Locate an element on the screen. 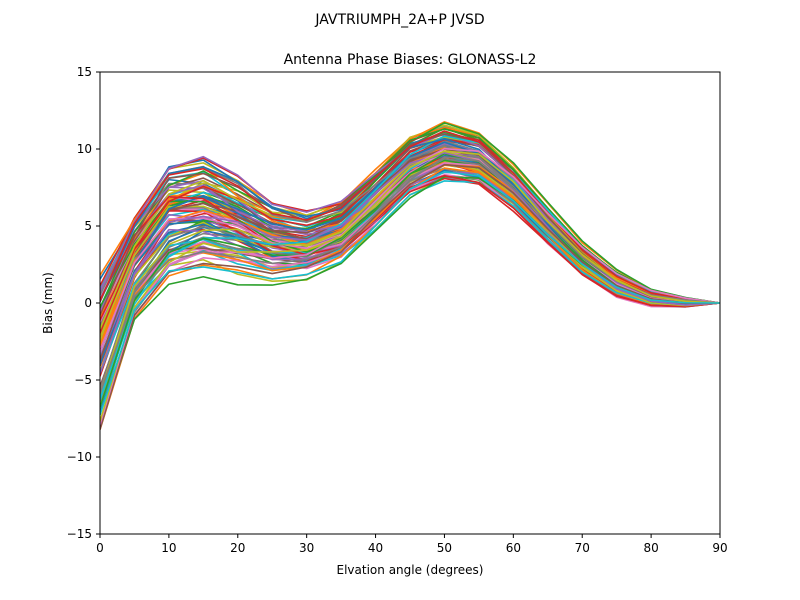  x-tick-label: 40 is located at coordinates (375, 548).